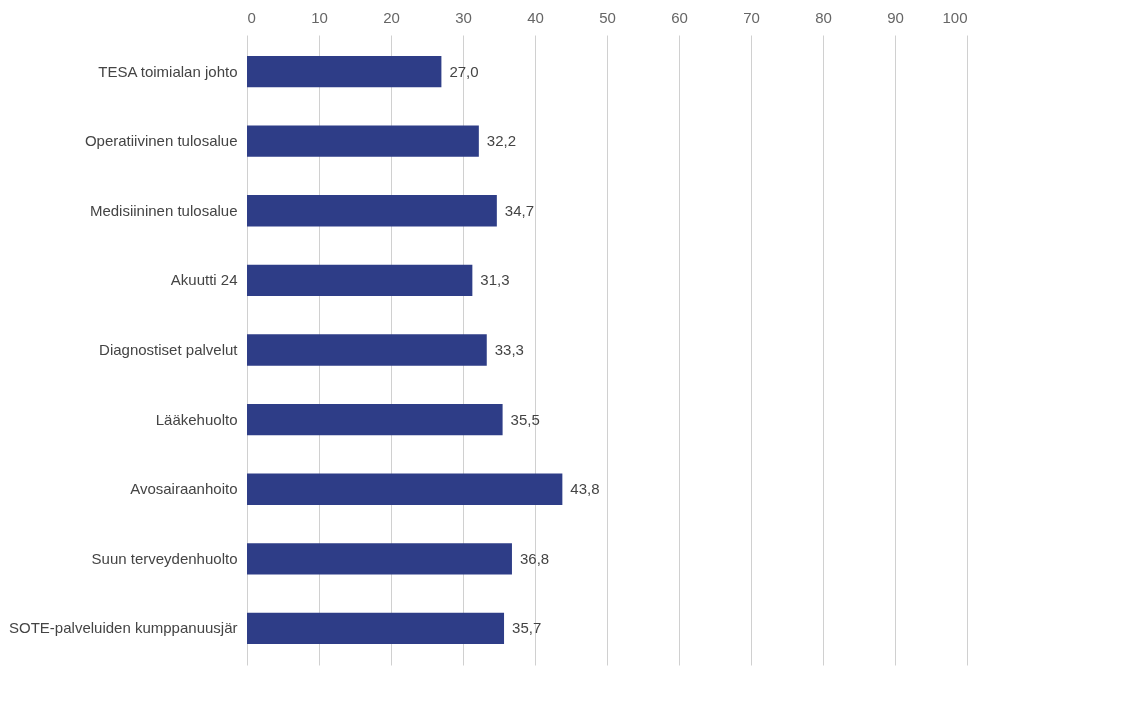  What do you see at coordinates (463, 17) in the screenshot?
I see `x-tick-label: 30` at bounding box center [463, 17].